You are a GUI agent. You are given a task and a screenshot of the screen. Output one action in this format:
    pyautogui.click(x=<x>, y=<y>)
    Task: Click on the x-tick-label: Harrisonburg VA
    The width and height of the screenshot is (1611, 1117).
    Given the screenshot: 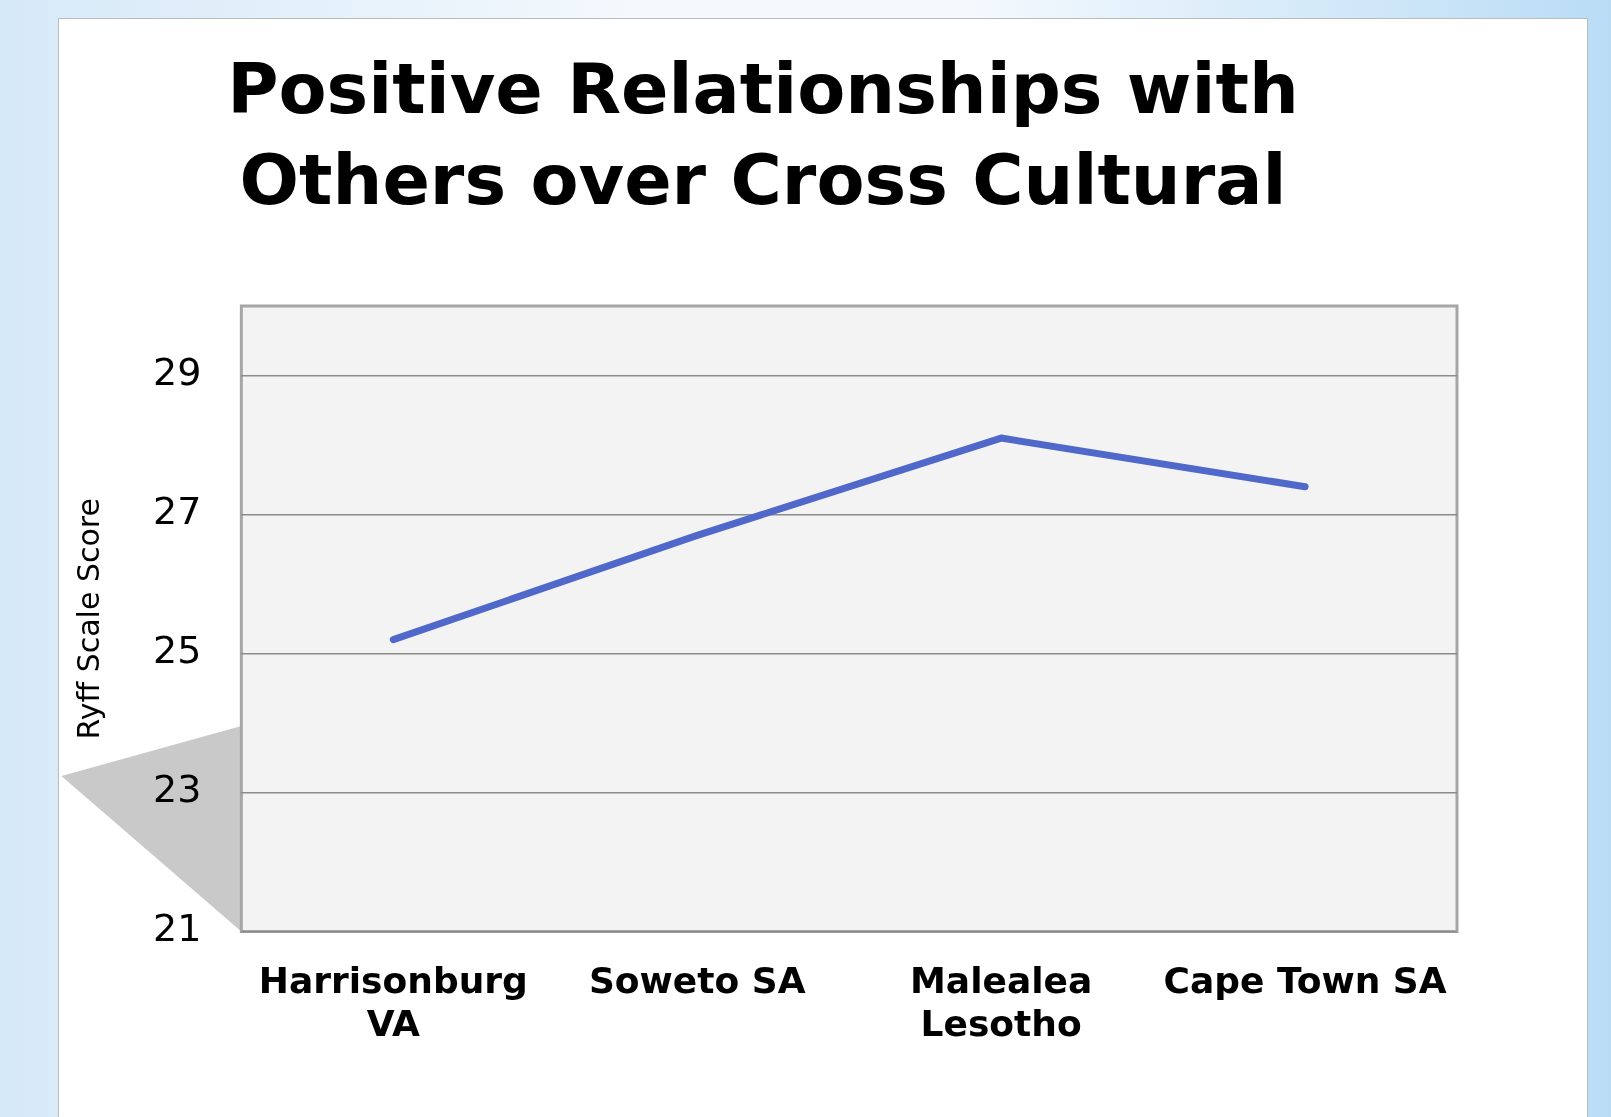 What is the action you would take?
    pyautogui.click(x=393, y=1001)
    